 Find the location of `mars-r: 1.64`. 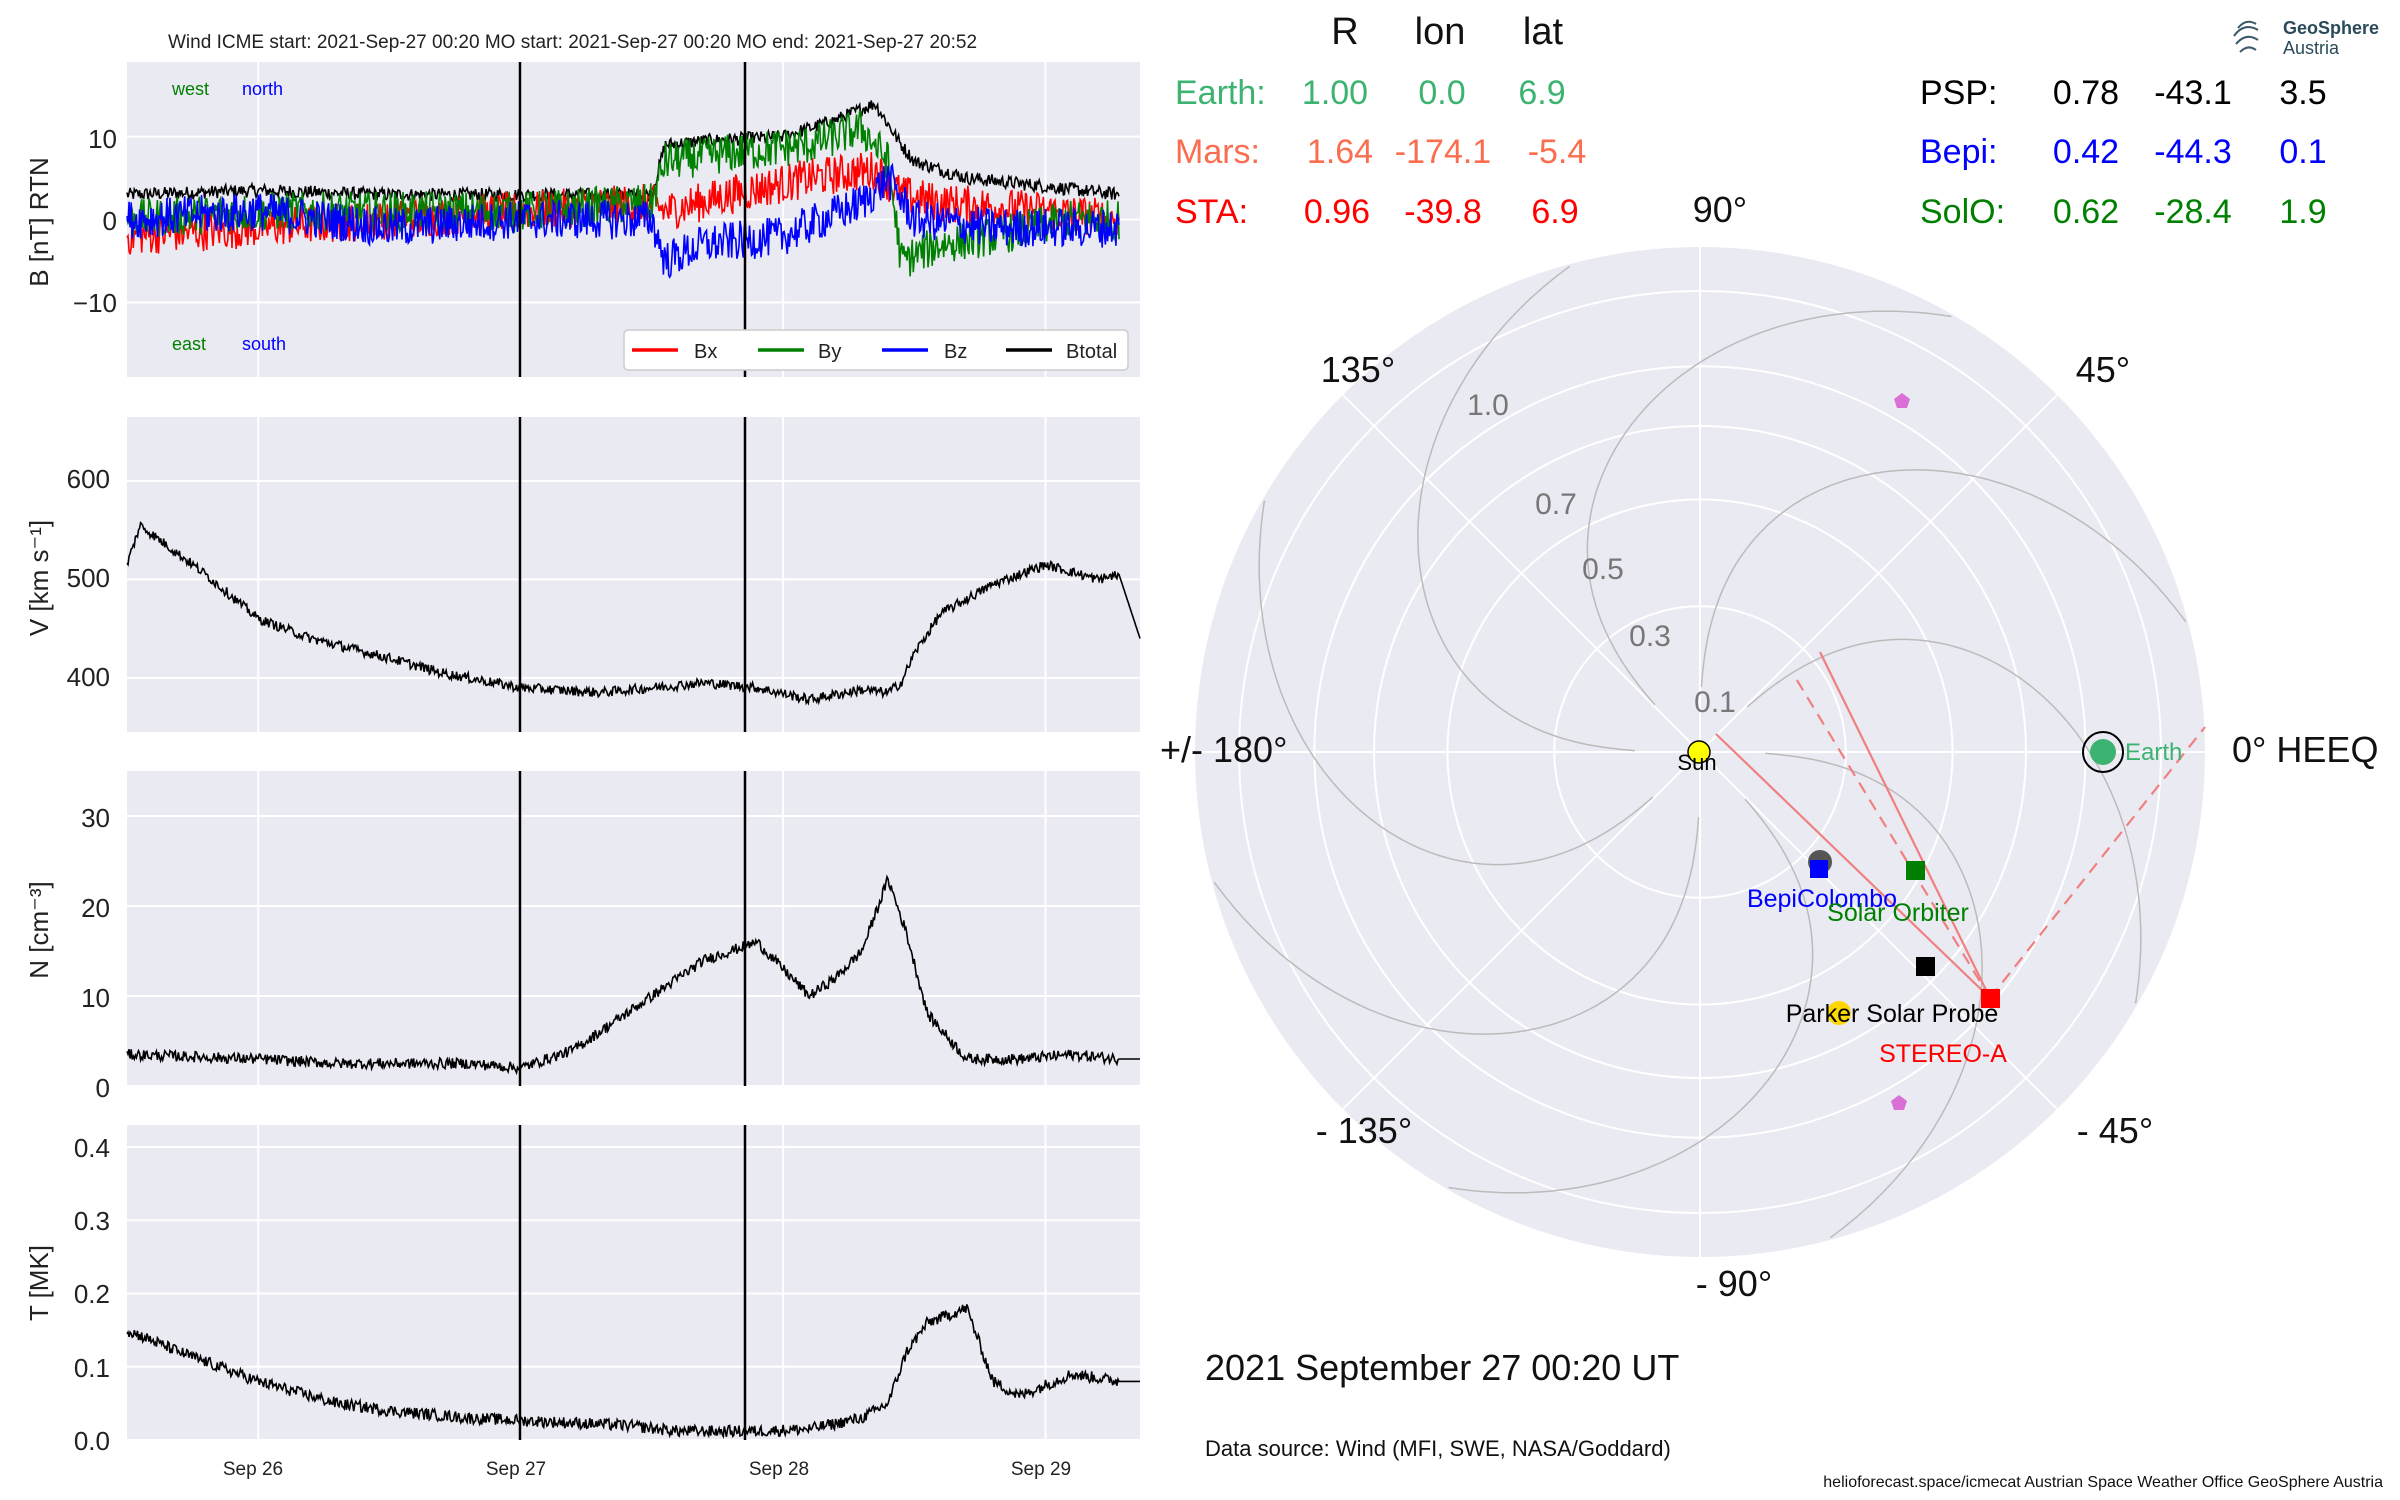

mars-r: 1.64 is located at coordinates (1340, 152).